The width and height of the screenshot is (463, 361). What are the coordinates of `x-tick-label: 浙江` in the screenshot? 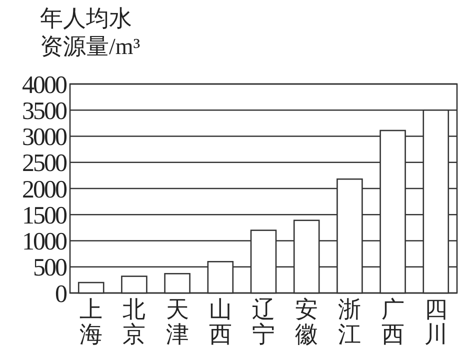 It's located at (350, 322).